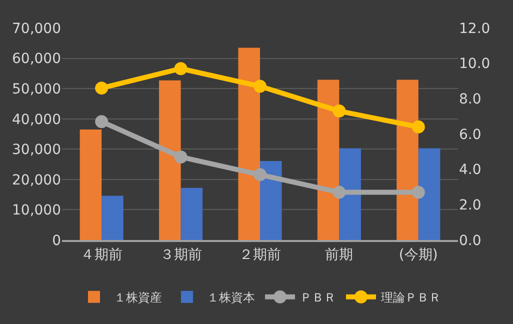 This screenshot has width=513, height=324. I want to click on x-tick-label: ２期前, so click(260, 254).